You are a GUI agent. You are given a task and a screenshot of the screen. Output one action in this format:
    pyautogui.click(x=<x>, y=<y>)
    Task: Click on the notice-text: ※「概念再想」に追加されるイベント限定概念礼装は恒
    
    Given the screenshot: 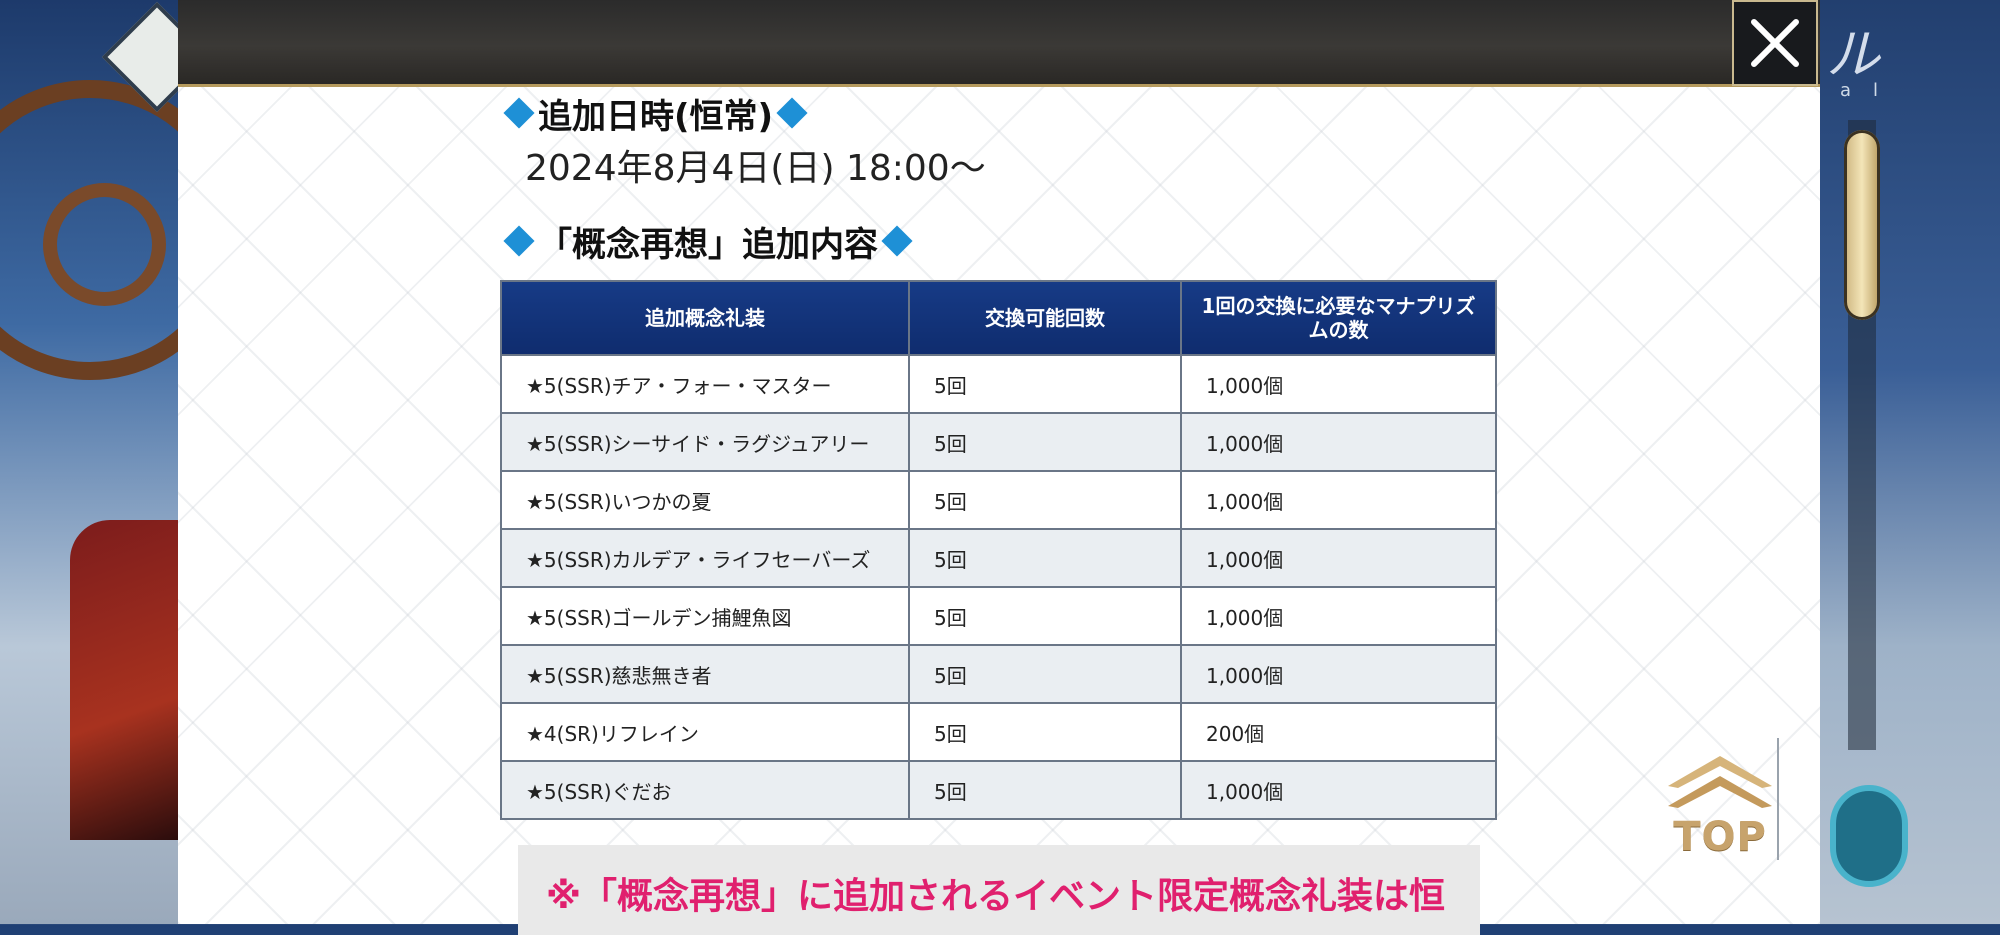 What is the action you would take?
    pyautogui.click(x=995, y=896)
    